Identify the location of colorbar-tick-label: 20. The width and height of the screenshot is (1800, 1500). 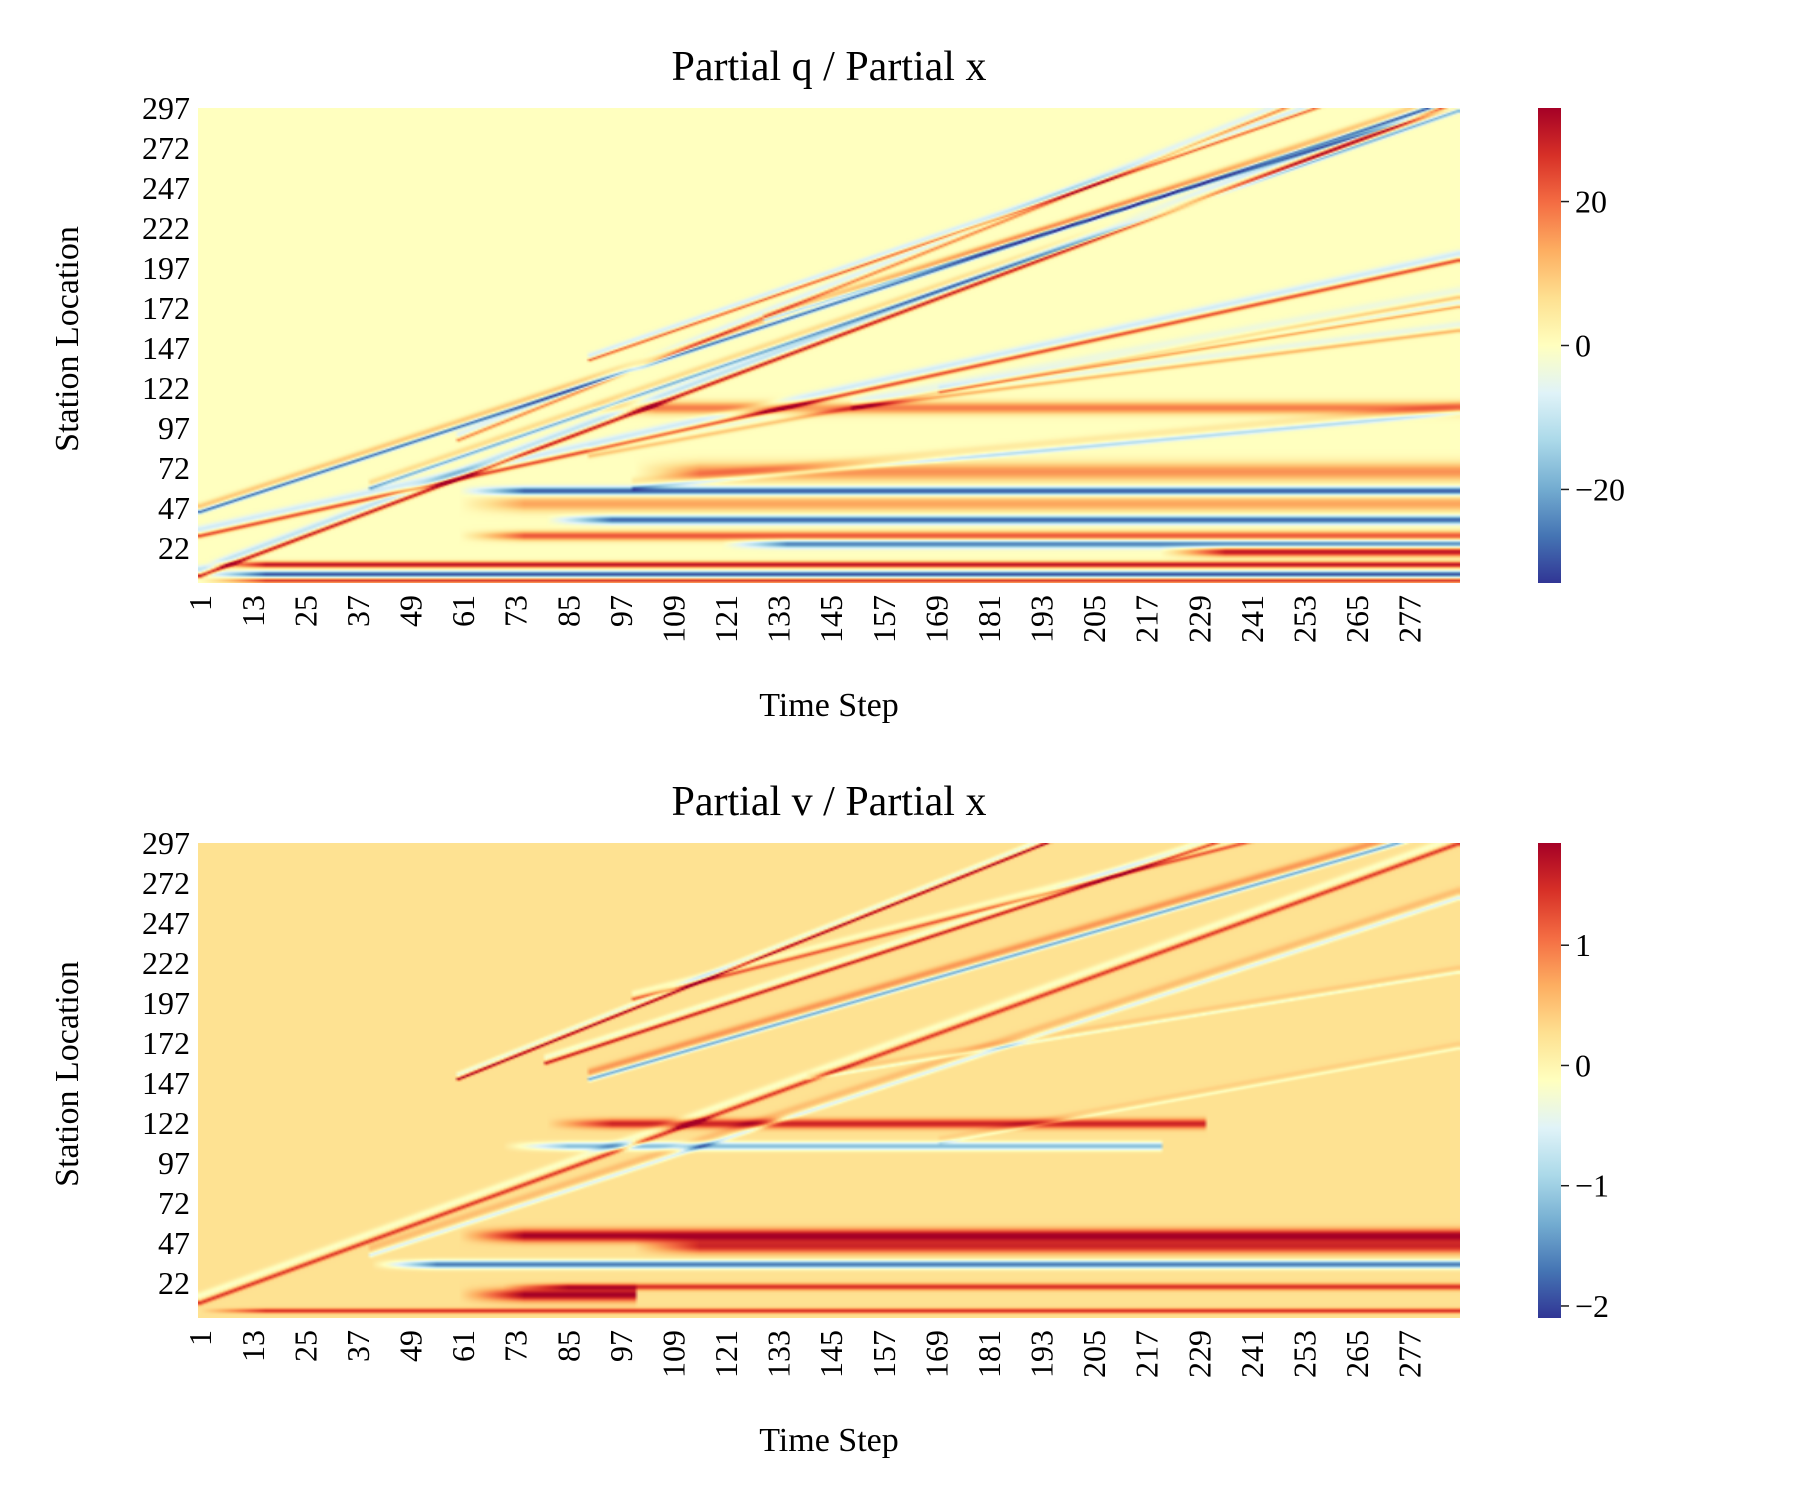
(1591, 202).